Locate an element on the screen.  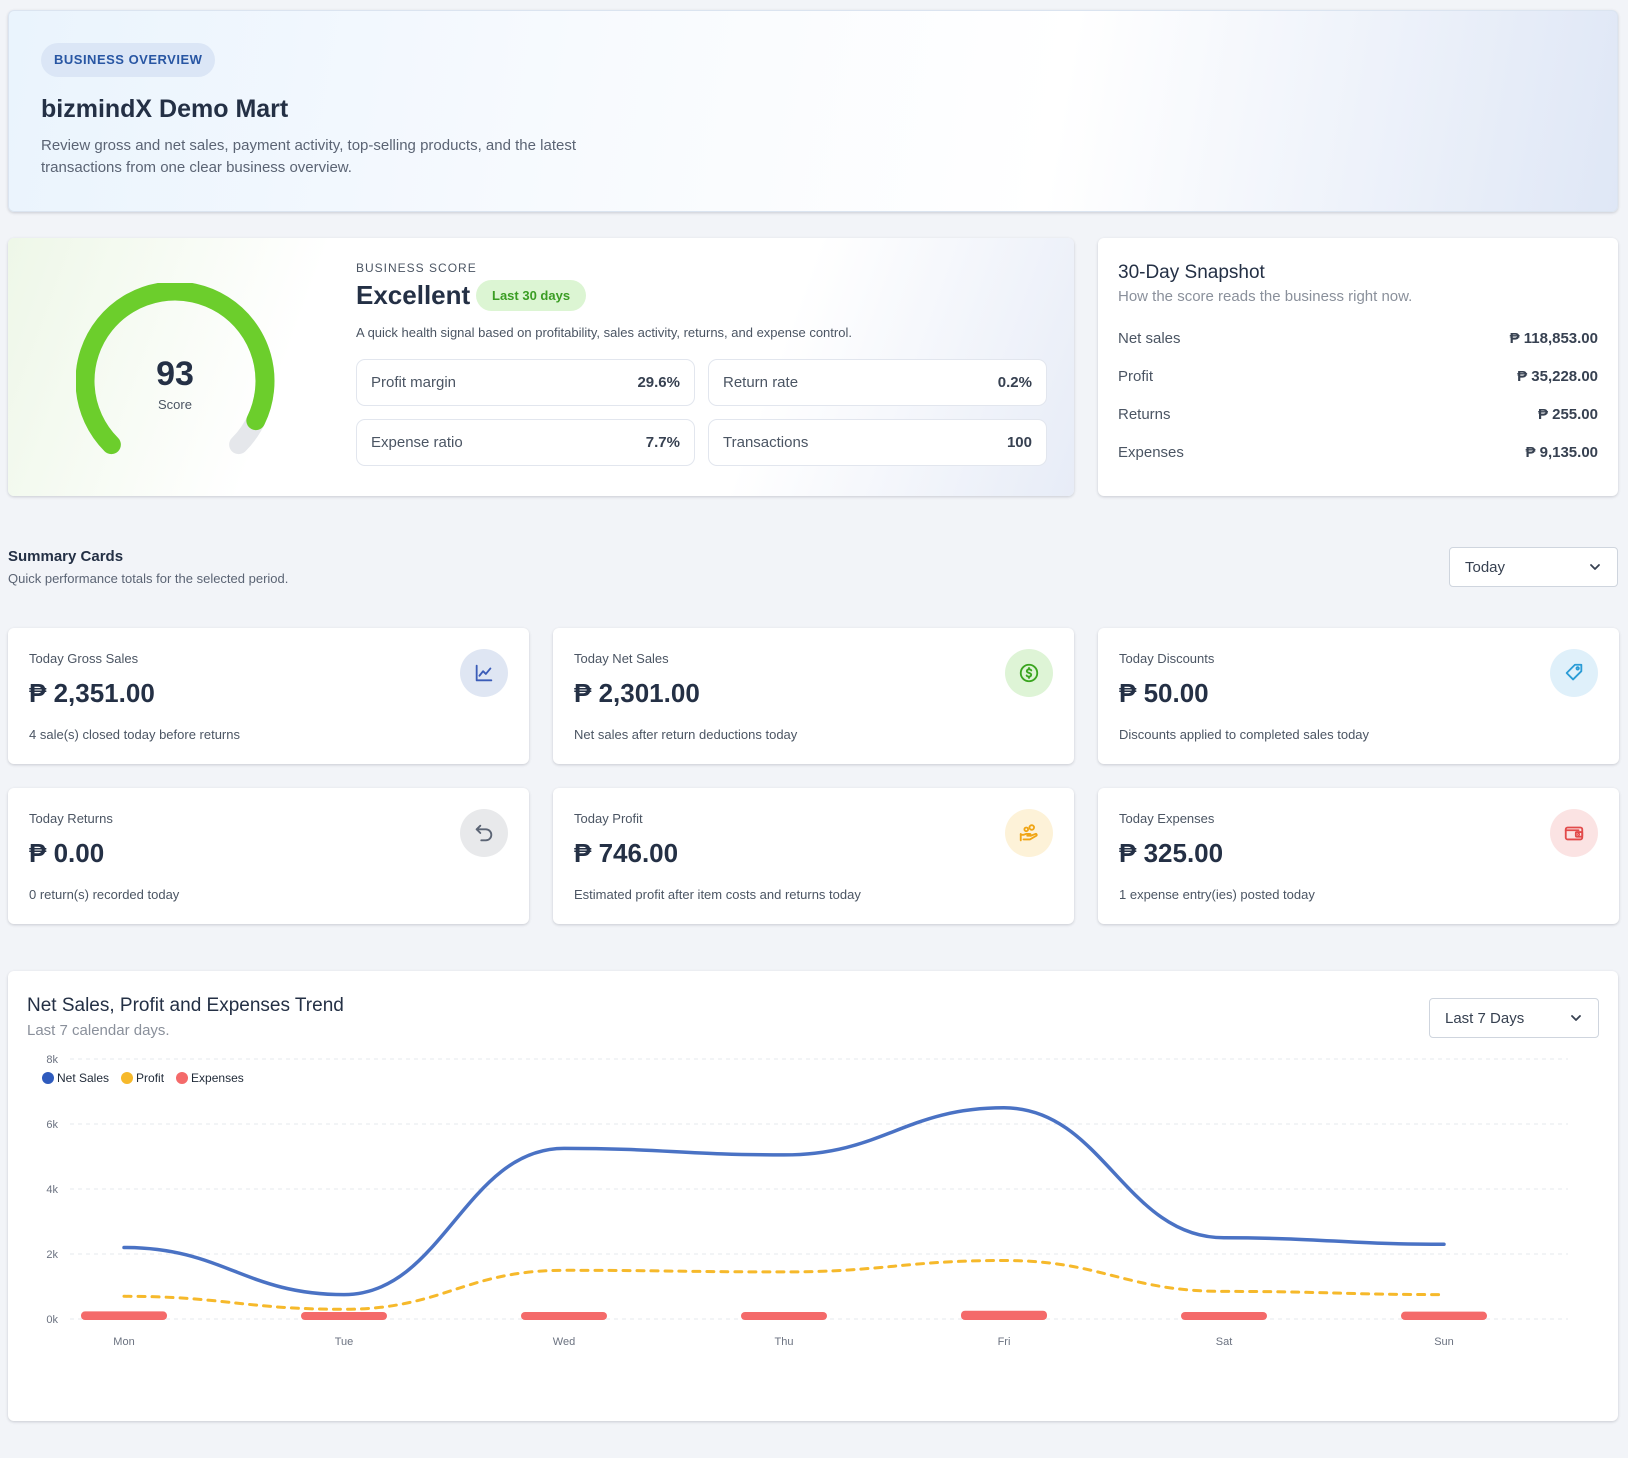
legend-item-profit: Profit is located at coordinates (142, 1078).